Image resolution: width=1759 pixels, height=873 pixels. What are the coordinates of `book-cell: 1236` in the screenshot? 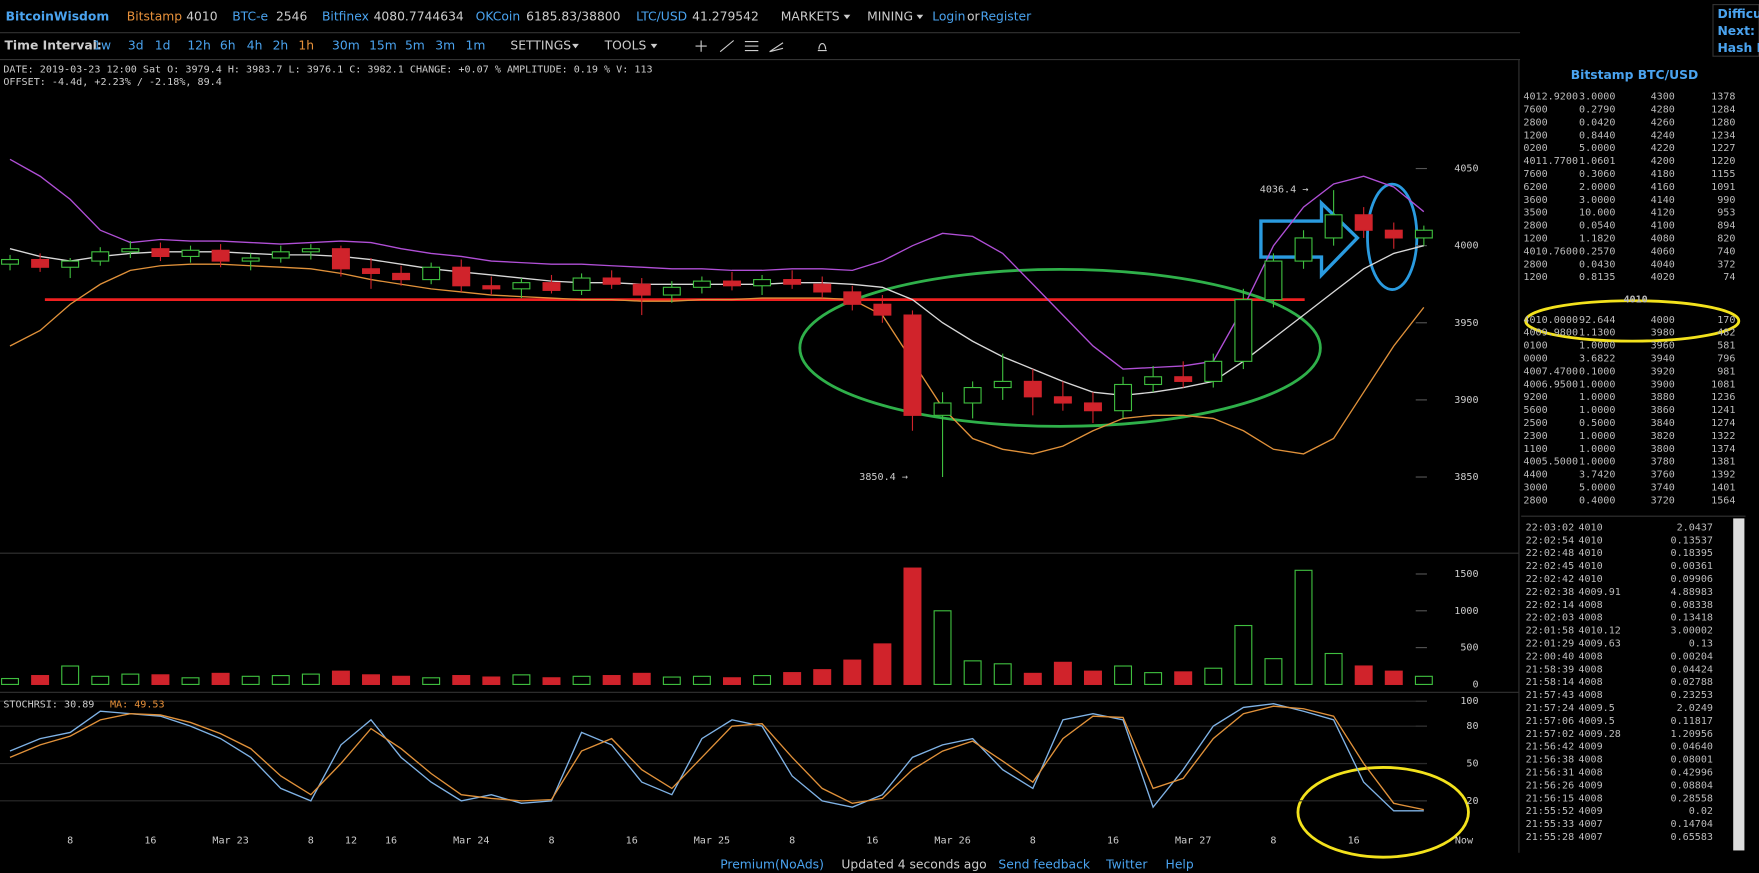 It's located at (1723, 397).